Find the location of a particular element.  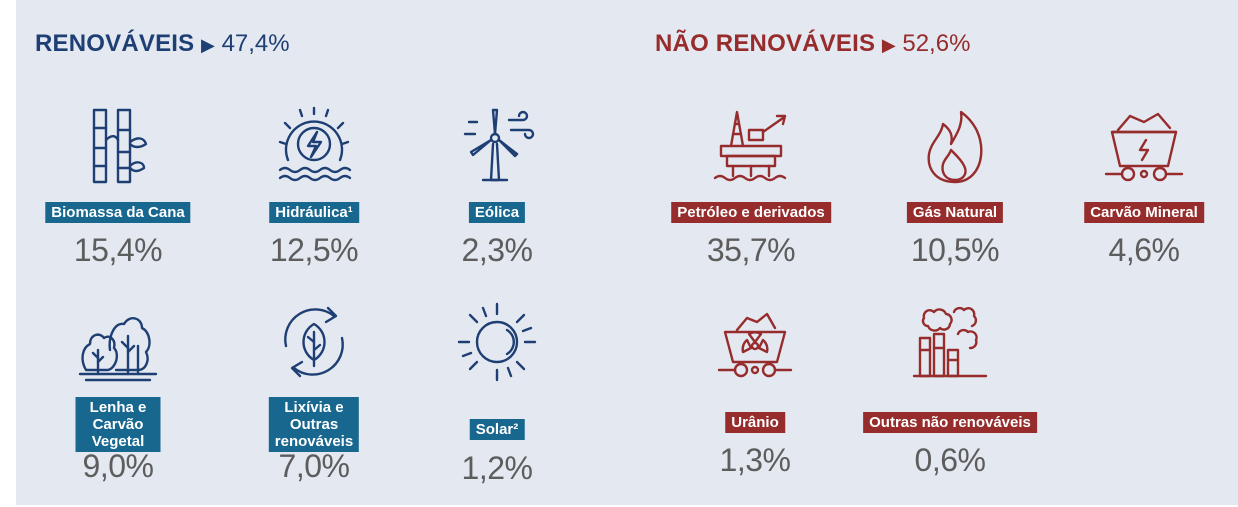

source-solar: Solar² 1,2% is located at coordinates (497, 393).